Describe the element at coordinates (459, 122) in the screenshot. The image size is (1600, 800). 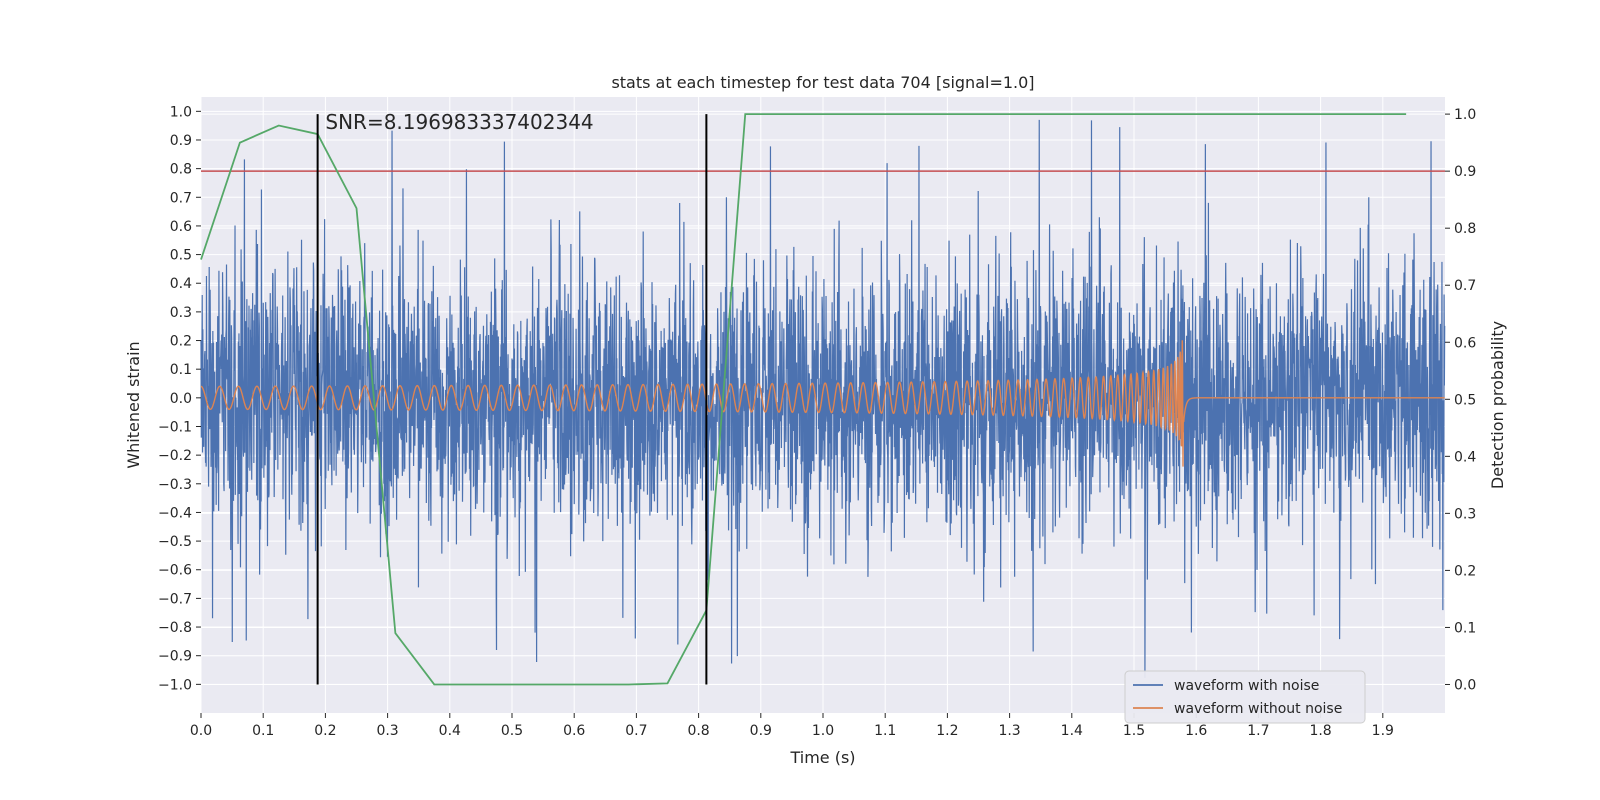
I see `snr-annotation: SNR=8.196983337402344` at that location.